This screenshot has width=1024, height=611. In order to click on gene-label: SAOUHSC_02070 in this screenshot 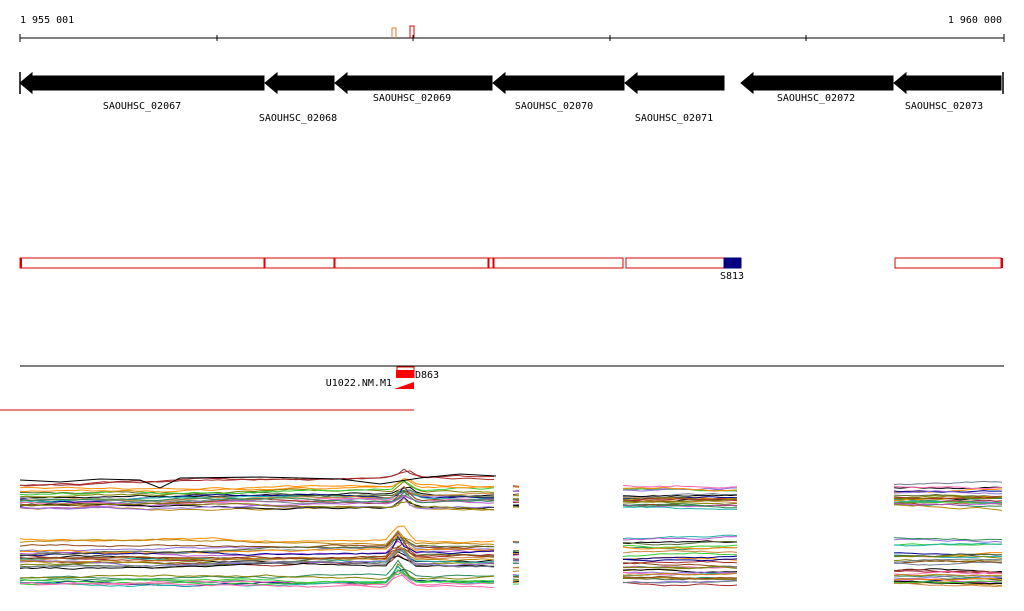, I will do `click(554, 106)`.